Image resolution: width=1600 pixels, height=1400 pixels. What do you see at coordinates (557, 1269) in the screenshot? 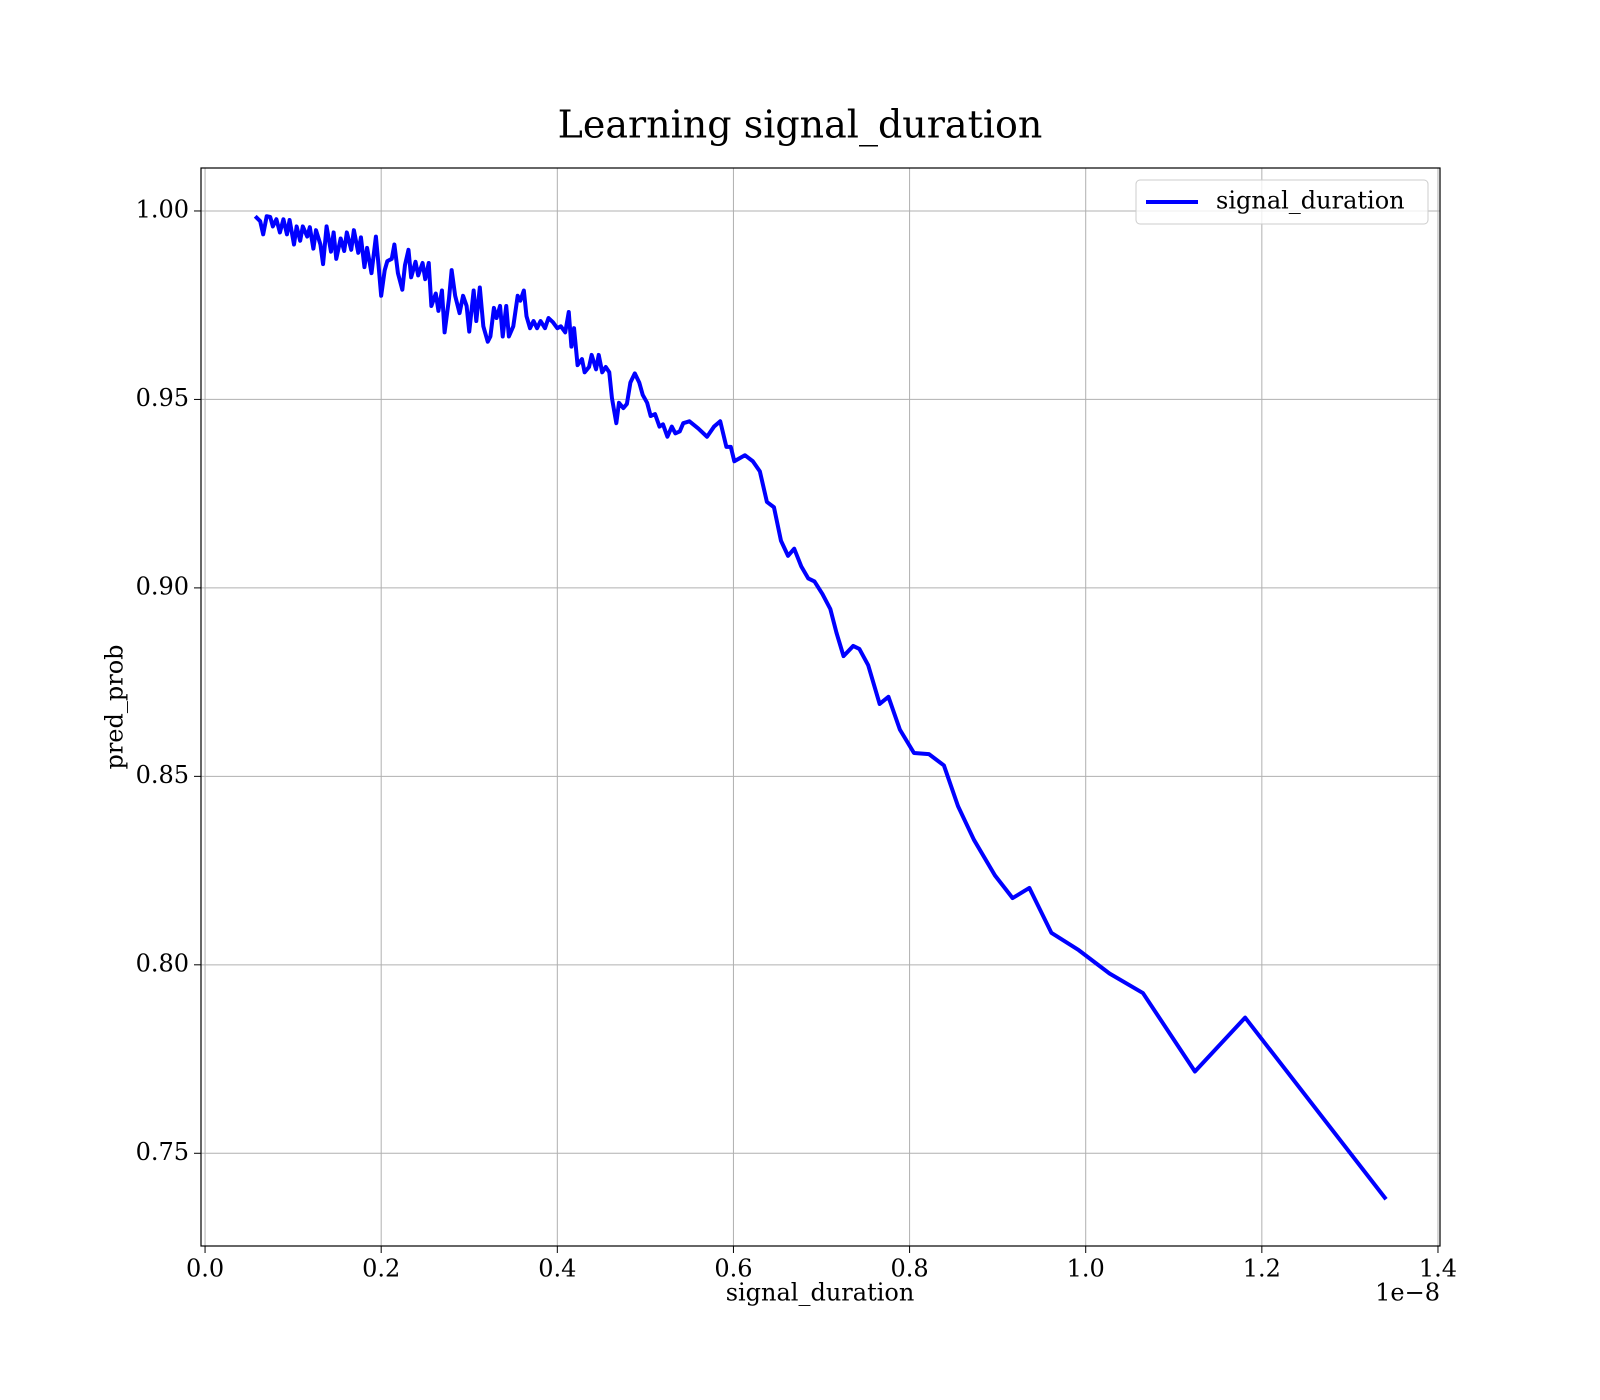
I see `x-tick-label: 0.4` at bounding box center [557, 1269].